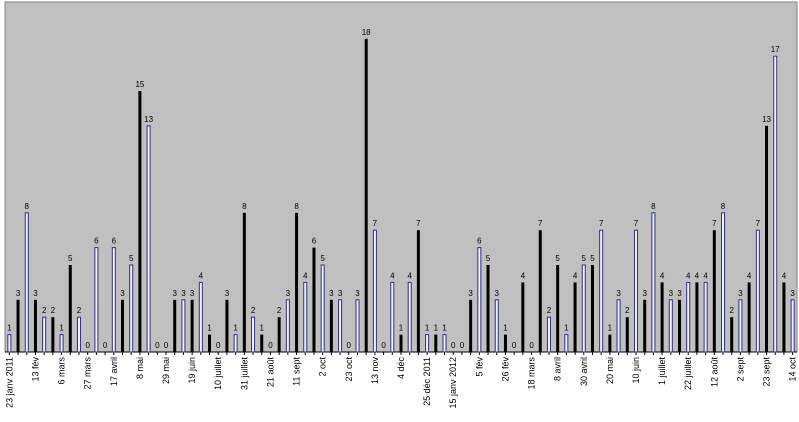 This screenshot has height=422, width=799. Describe the element at coordinates (114, 371) in the screenshot. I see `x-tick-label: 17 avril` at that location.